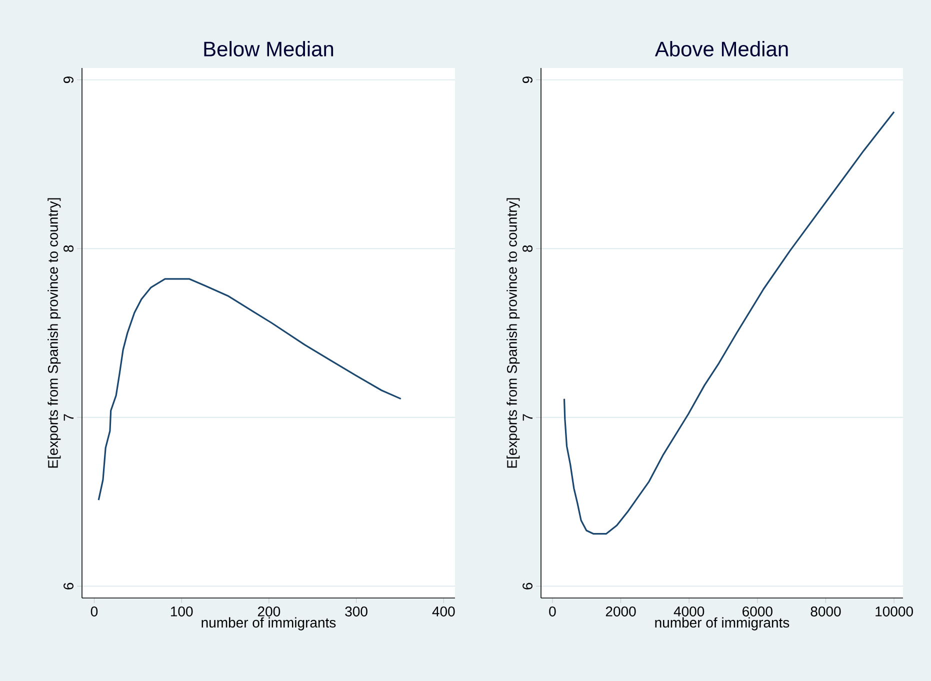  What do you see at coordinates (356, 611) in the screenshot?
I see `x-tick-label: 300` at bounding box center [356, 611].